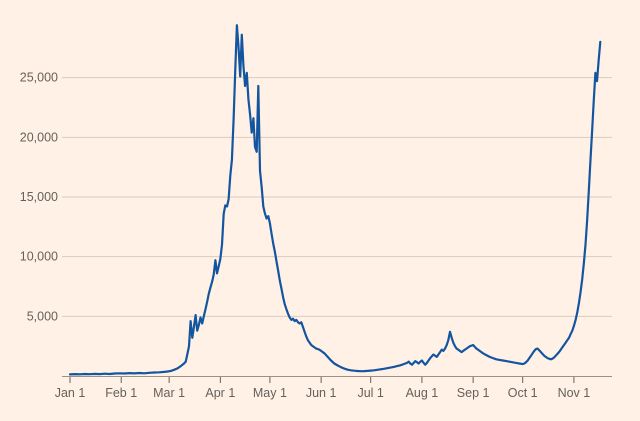 Image resolution: width=640 pixels, height=421 pixels. I want to click on x-axis-label: Jan 1, so click(70, 393).